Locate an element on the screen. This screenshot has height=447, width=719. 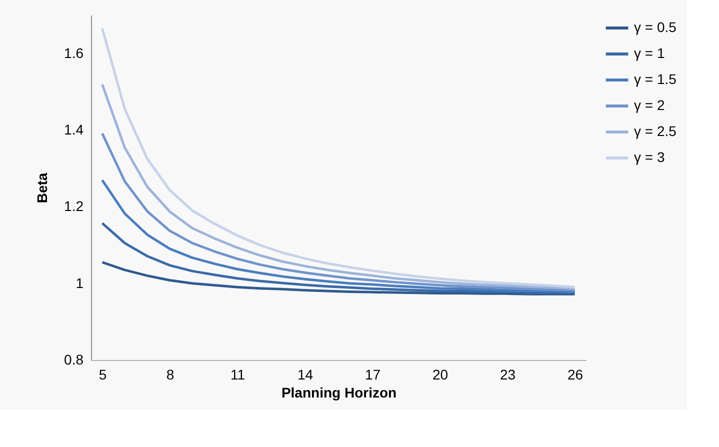
x-tick-label: 17 is located at coordinates (372, 374).